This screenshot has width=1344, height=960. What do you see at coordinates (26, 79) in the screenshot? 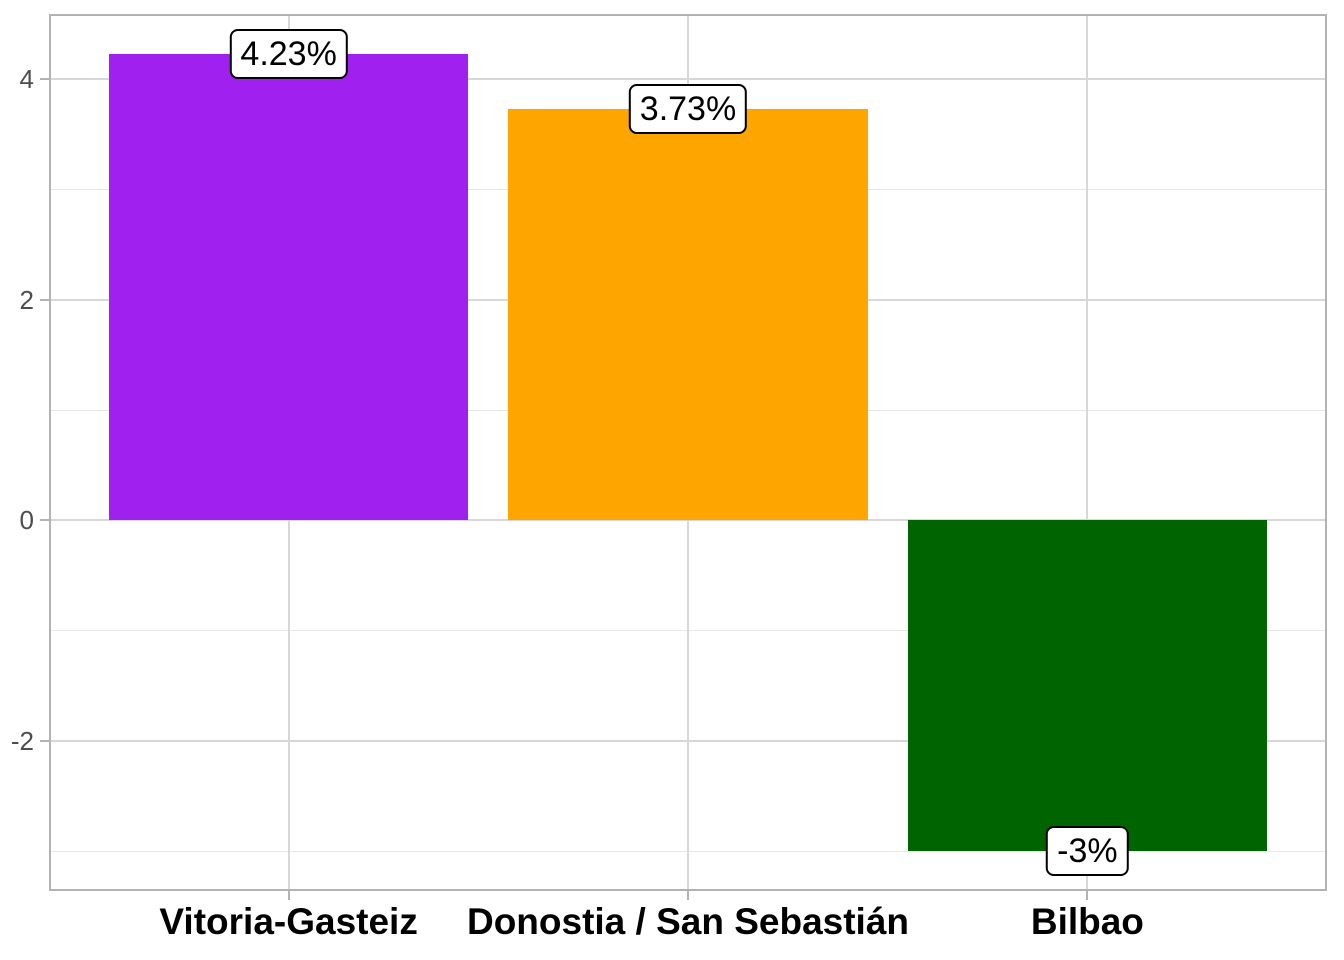
I see `y-axis-tick-label: 4` at bounding box center [26, 79].